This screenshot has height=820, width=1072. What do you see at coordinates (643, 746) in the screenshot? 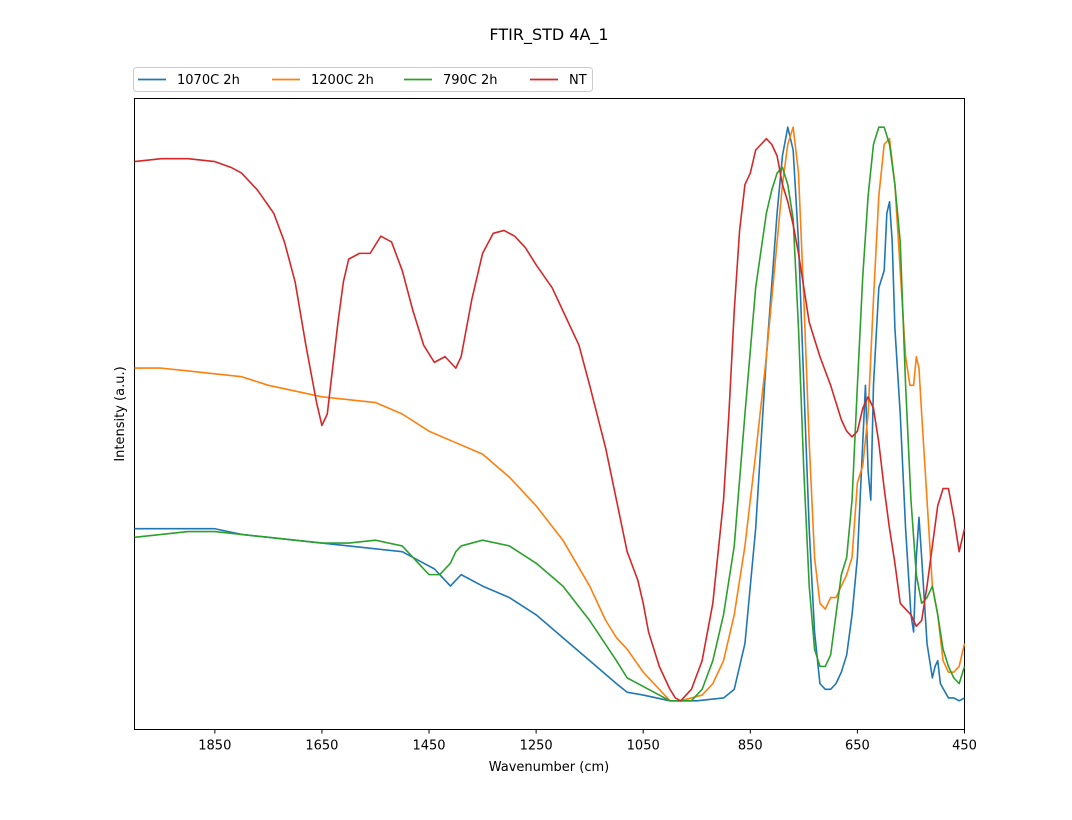
I see `x-tick-label: 1050` at bounding box center [643, 746].